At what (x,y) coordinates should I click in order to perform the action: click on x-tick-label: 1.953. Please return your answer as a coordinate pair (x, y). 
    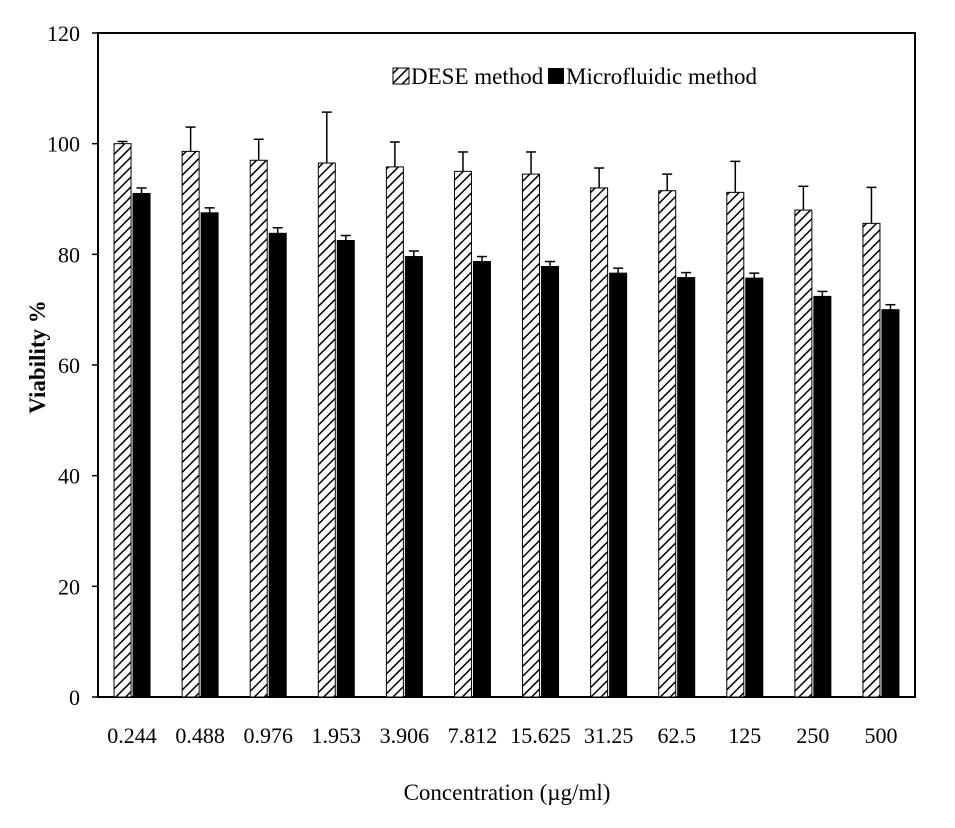
    Looking at the image, I should click on (337, 735).